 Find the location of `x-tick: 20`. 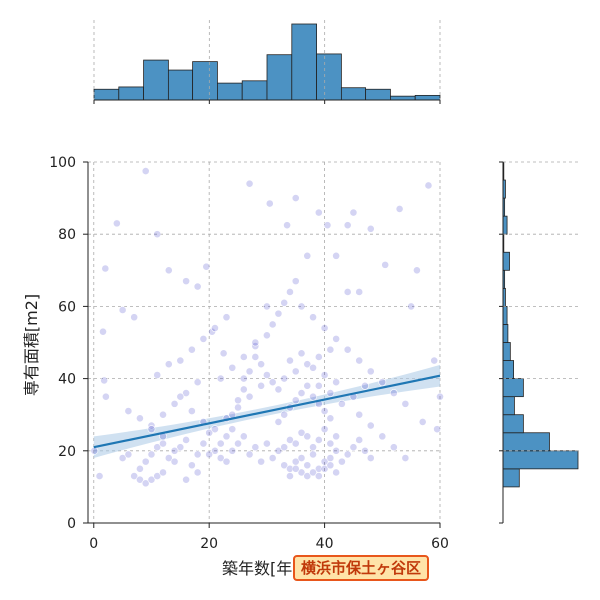

x-tick: 20 is located at coordinates (209, 537).